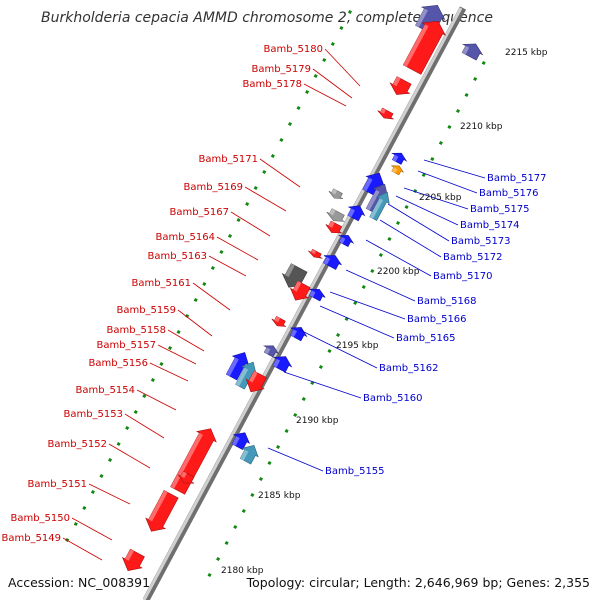 This screenshot has width=600, height=600. I want to click on forward-gene-label: Bamb_5179, so click(281, 69).